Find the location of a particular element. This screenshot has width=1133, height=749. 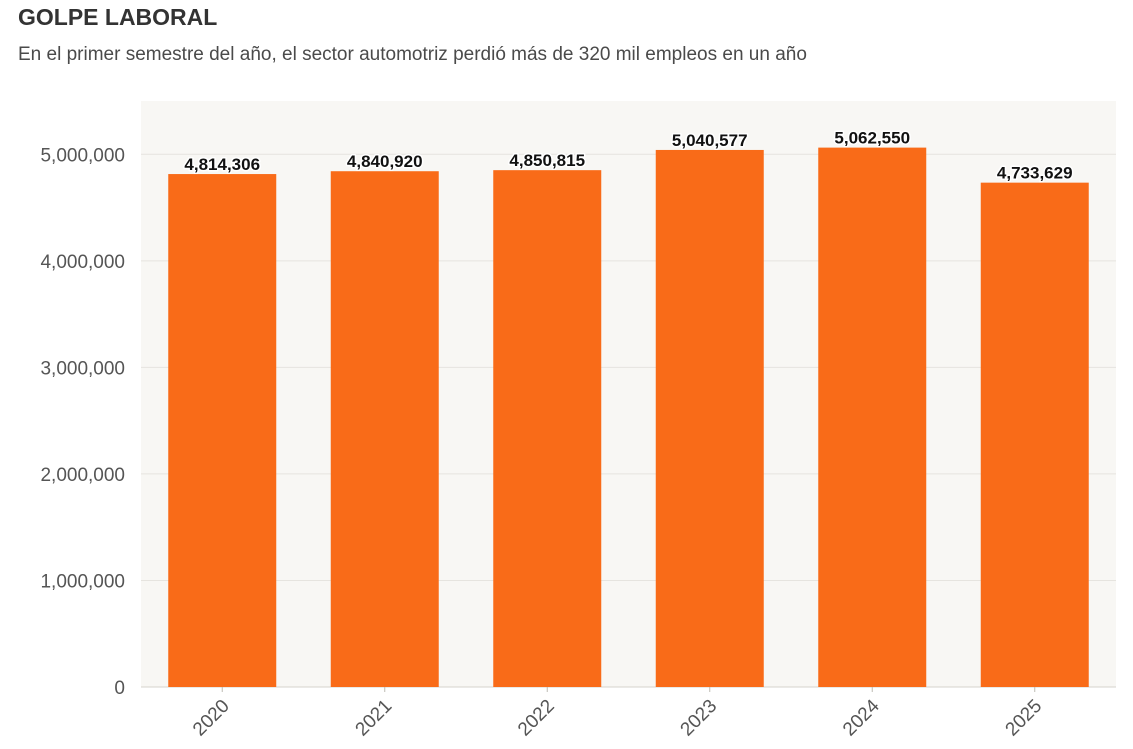

x-tick-label: 2020 is located at coordinates (211, 718).